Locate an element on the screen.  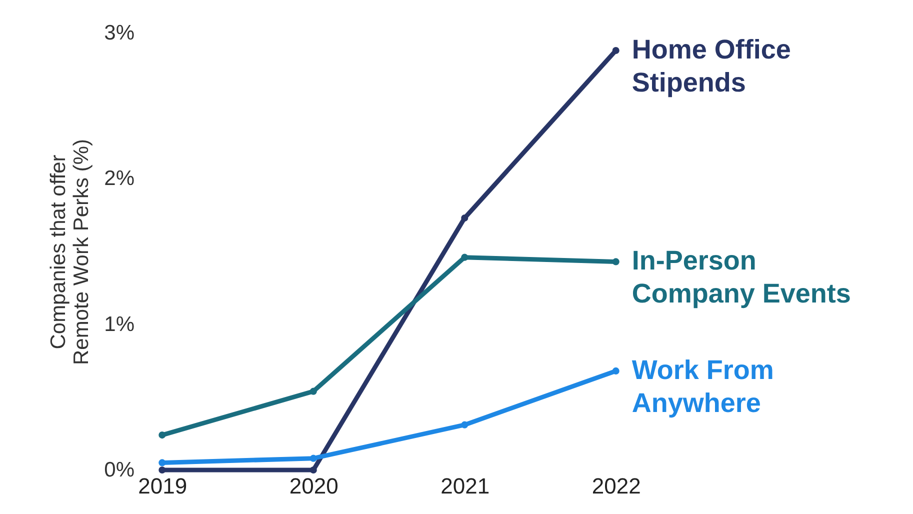
x-tick-label: 2019 is located at coordinates (163, 486).